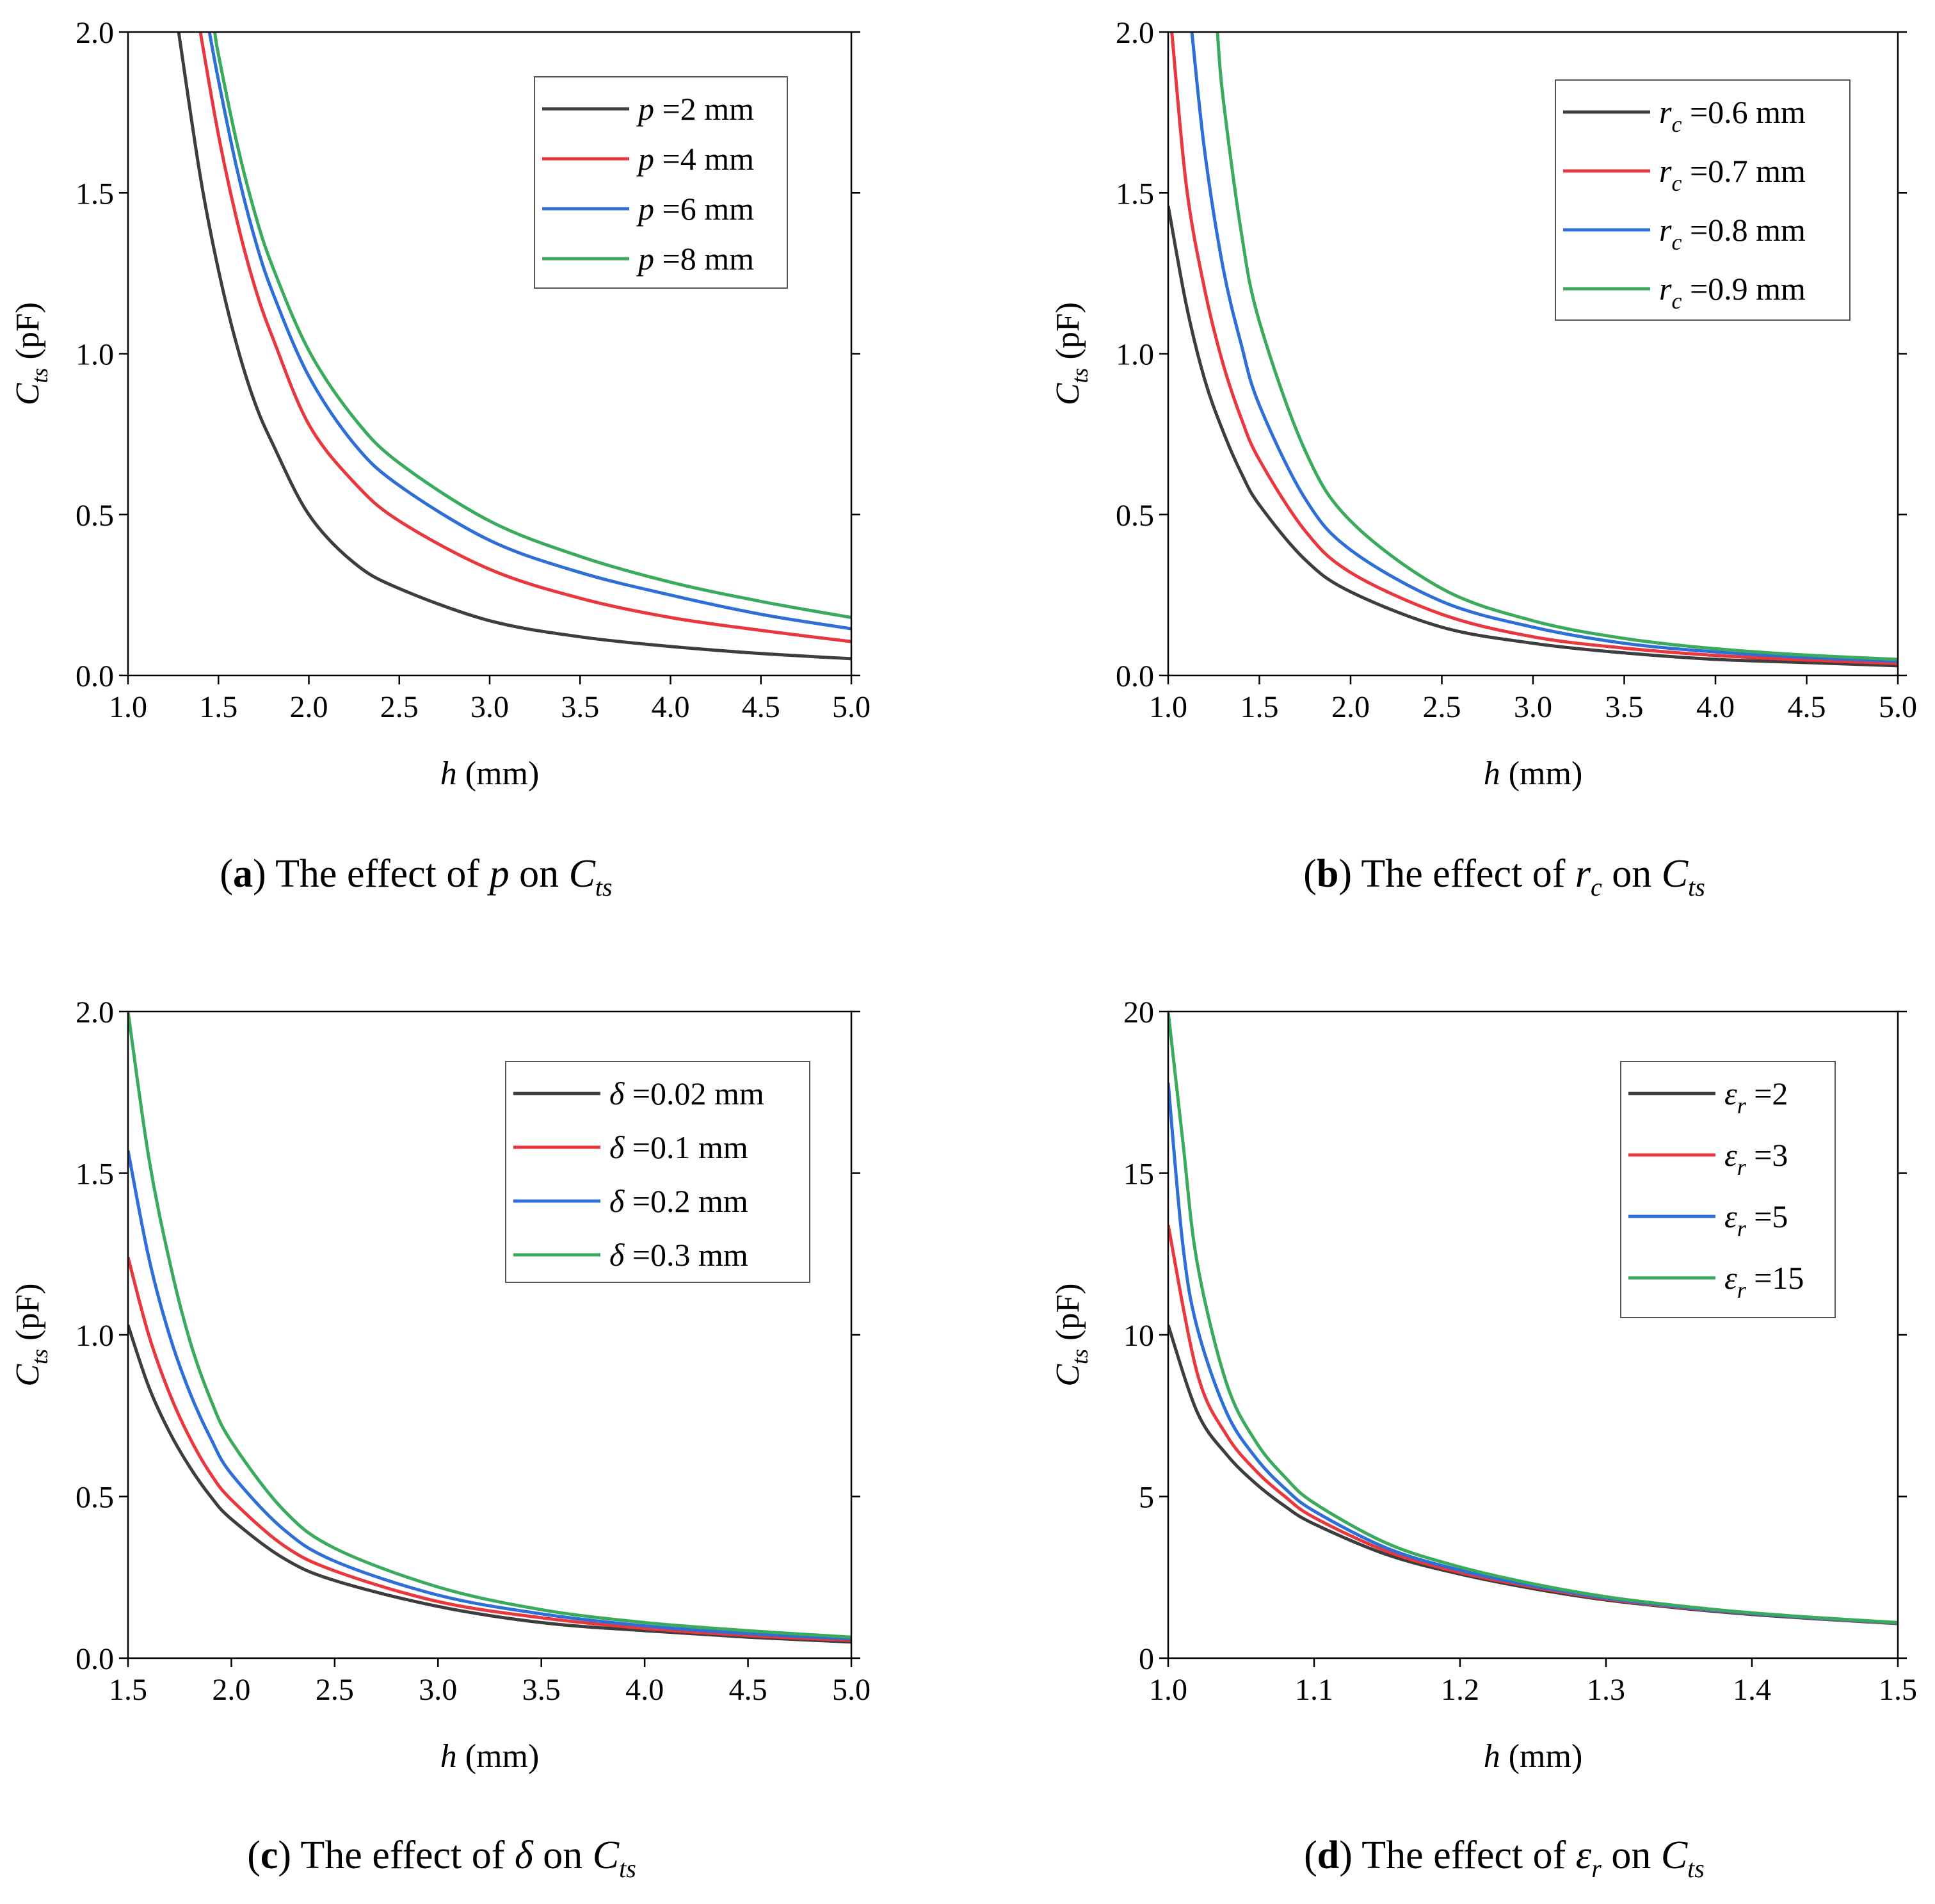 Image resolution: width=1935 pixels, height=1904 pixels. I want to click on x-tick-label: 1.4, so click(1752, 1690).